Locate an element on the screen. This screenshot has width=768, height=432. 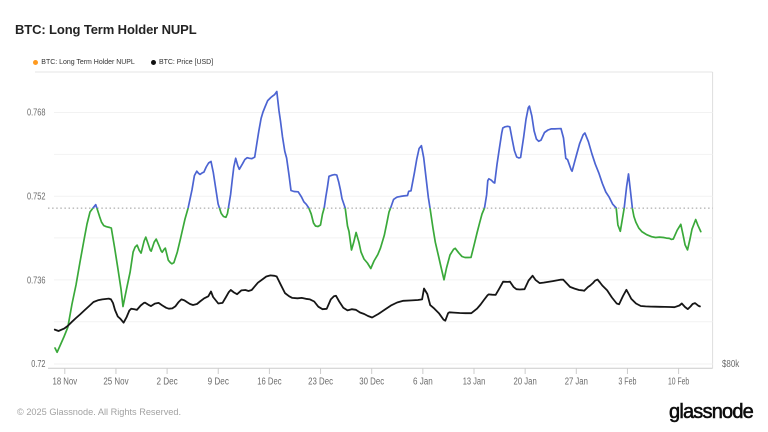
svg-text: 3 Feb is located at coordinates (627, 382).